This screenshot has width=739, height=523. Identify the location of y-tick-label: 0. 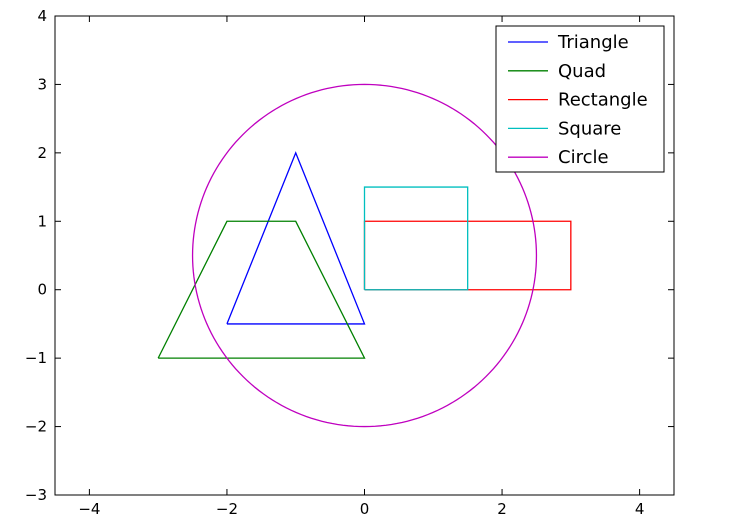
(42, 290).